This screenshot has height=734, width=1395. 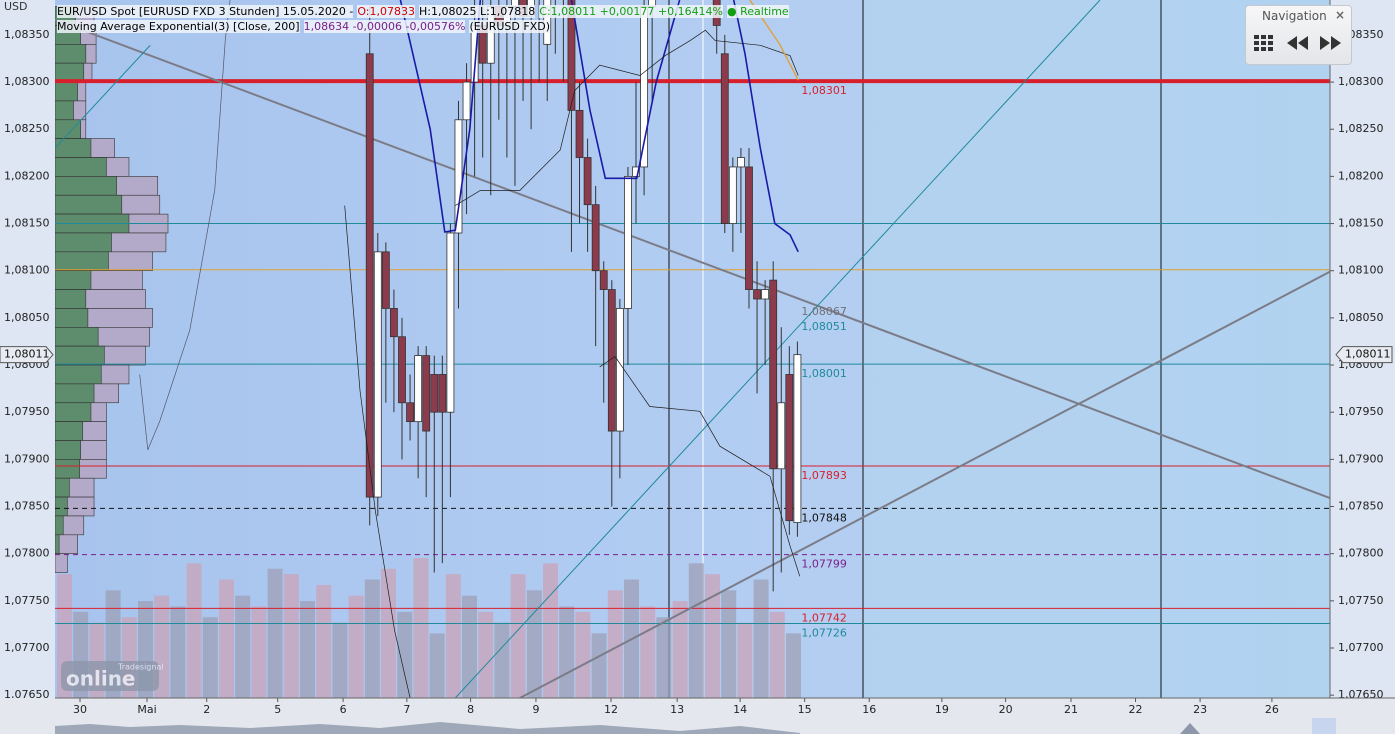 What do you see at coordinates (27, 694) in the screenshot?
I see `y-tick-label: 1,07650` at bounding box center [27, 694].